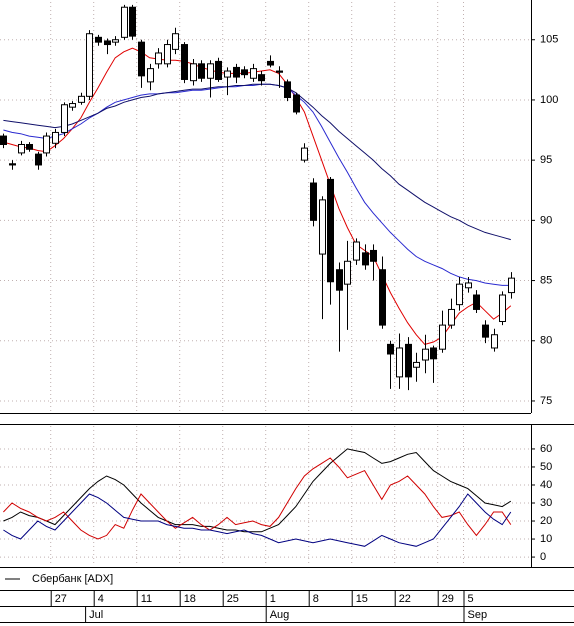 The width and height of the screenshot is (574, 626). What do you see at coordinates (316, 599) in the screenshot?
I see `x-tick-label: 8` at bounding box center [316, 599].